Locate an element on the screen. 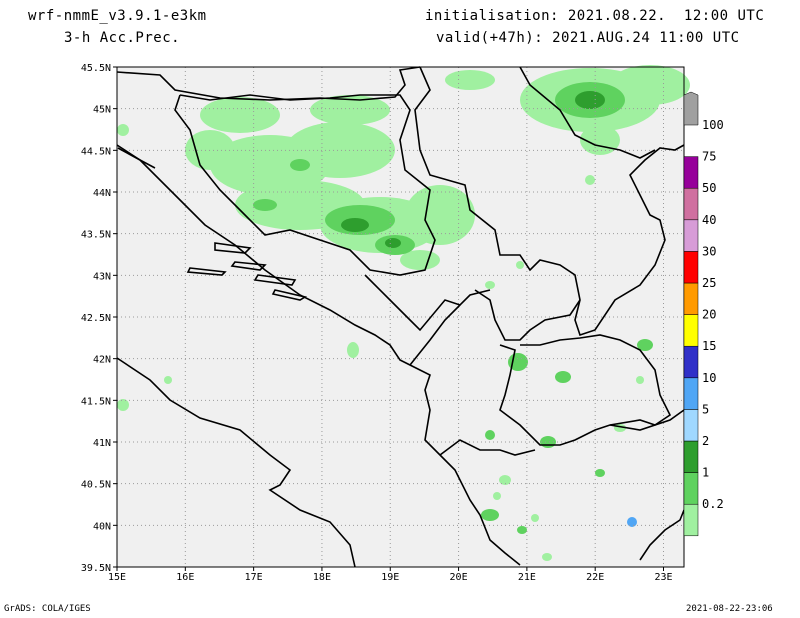 The height and width of the screenshot is (618, 800). lon-tick-label: 18E is located at coordinates (322, 577).